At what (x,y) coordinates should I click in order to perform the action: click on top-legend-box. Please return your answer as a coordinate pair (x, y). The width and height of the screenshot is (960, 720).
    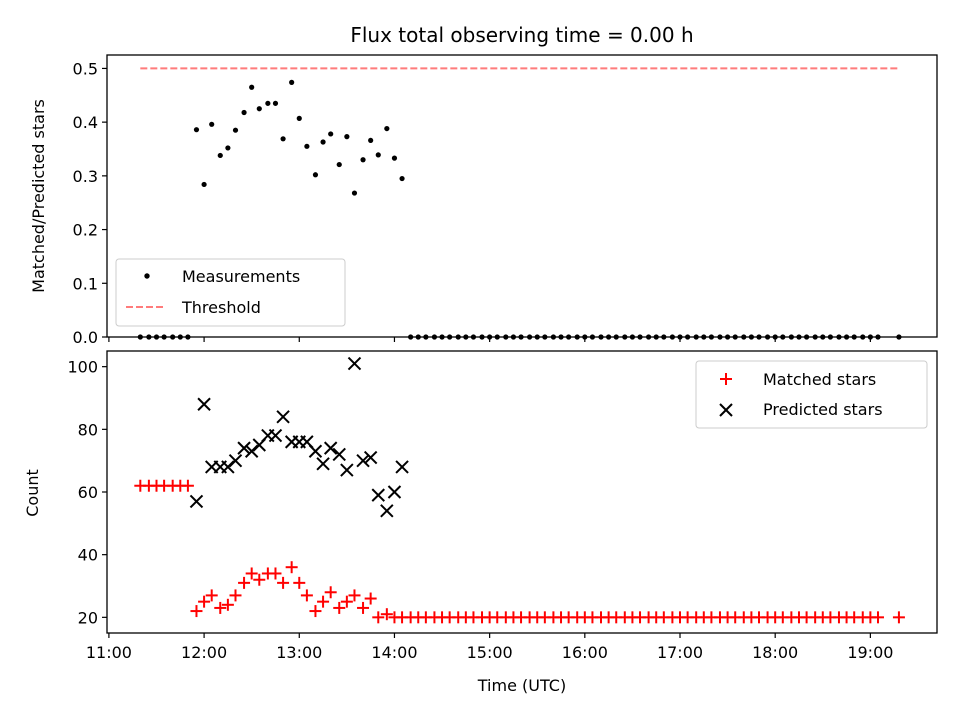
    Looking at the image, I should click on (230, 292).